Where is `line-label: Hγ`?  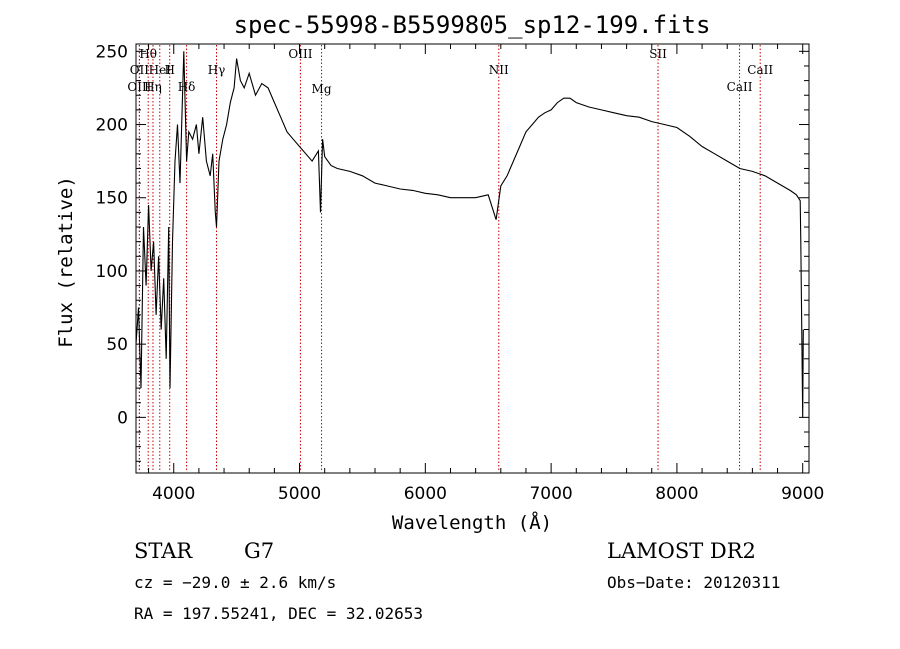
line-label: Hγ is located at coordinates (217, 70).